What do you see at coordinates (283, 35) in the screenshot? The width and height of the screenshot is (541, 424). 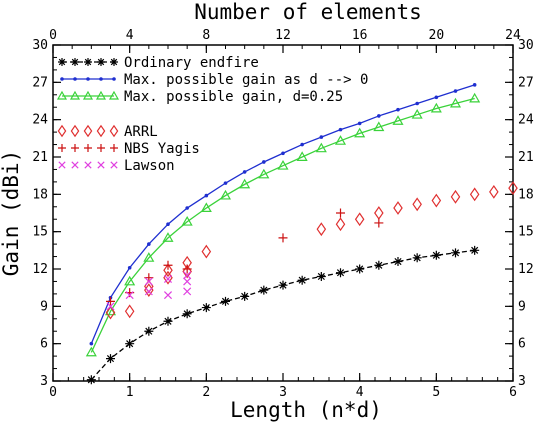 I see `x2-tick-label: 12` at bounding box center [283, 35].